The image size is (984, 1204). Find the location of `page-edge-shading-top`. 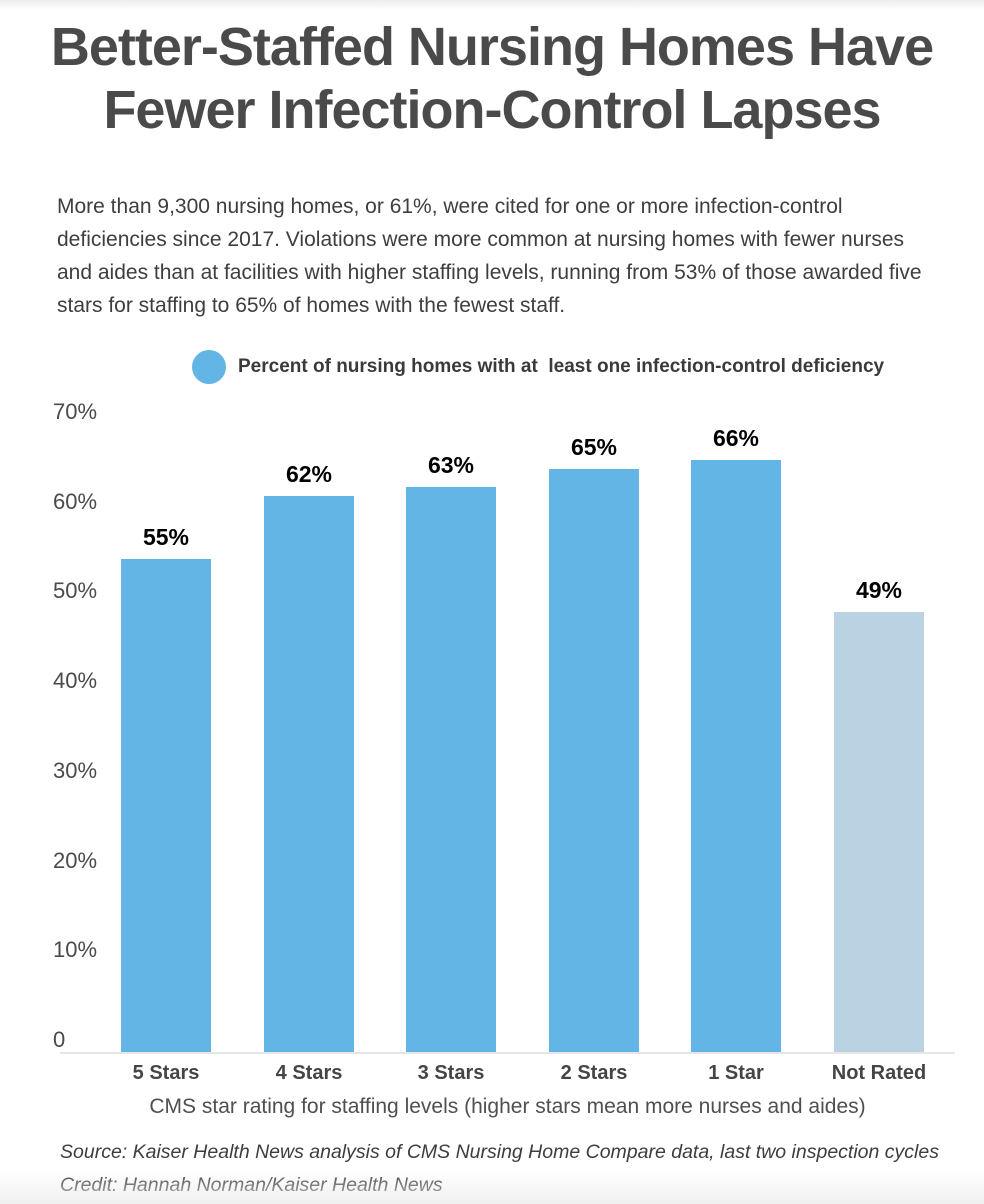

page-edge-shading-top is located at coordinates (492, 5).